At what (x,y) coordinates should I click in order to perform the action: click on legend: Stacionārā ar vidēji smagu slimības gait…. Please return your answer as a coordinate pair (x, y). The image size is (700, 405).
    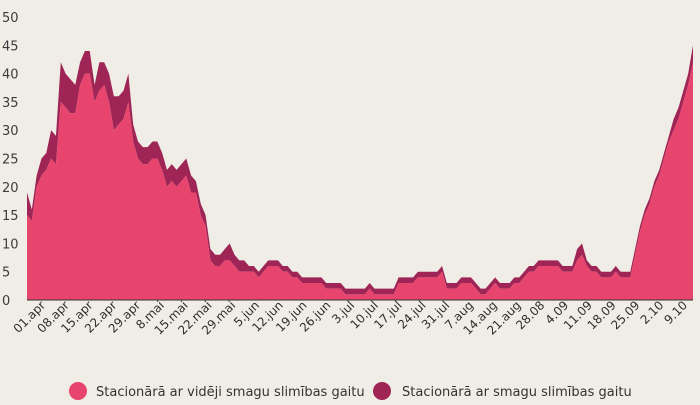
    Looking at the image, I should click on (350, 391).